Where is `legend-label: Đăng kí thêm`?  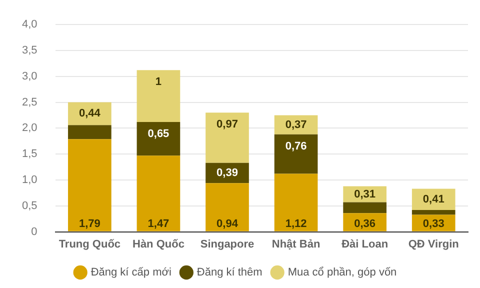 legend-label: Đăng kí thêm is located at coordinates (229, 272).